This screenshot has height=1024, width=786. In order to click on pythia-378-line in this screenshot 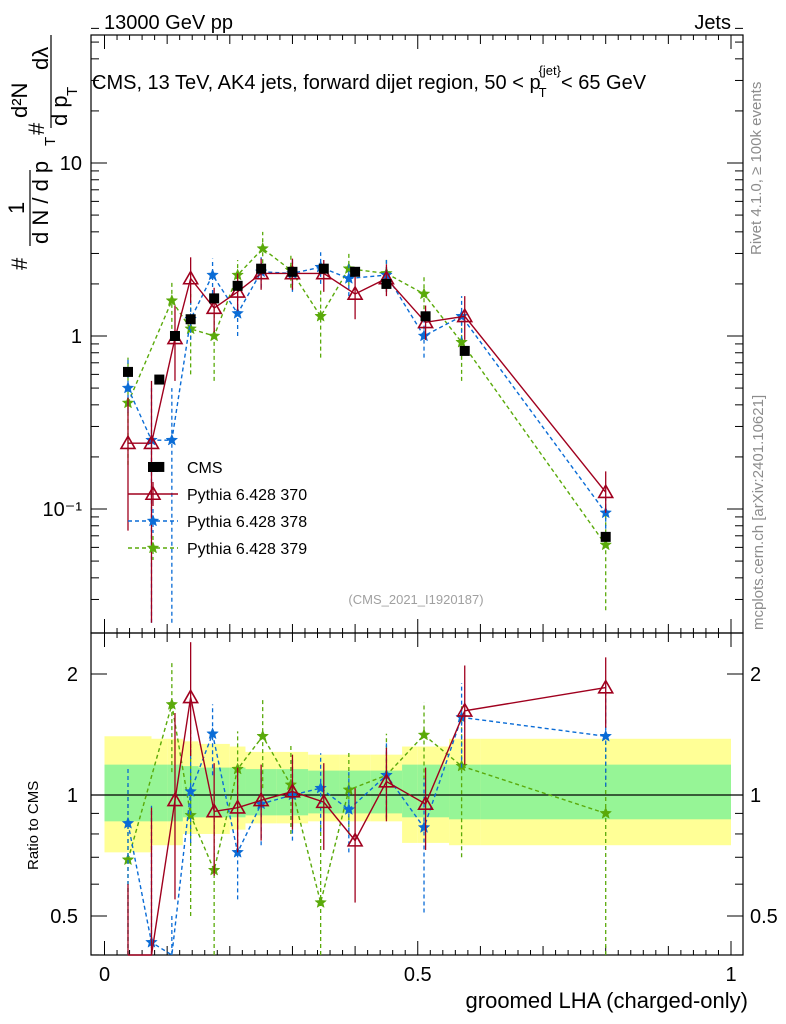, I will do `click(367, 390)`.